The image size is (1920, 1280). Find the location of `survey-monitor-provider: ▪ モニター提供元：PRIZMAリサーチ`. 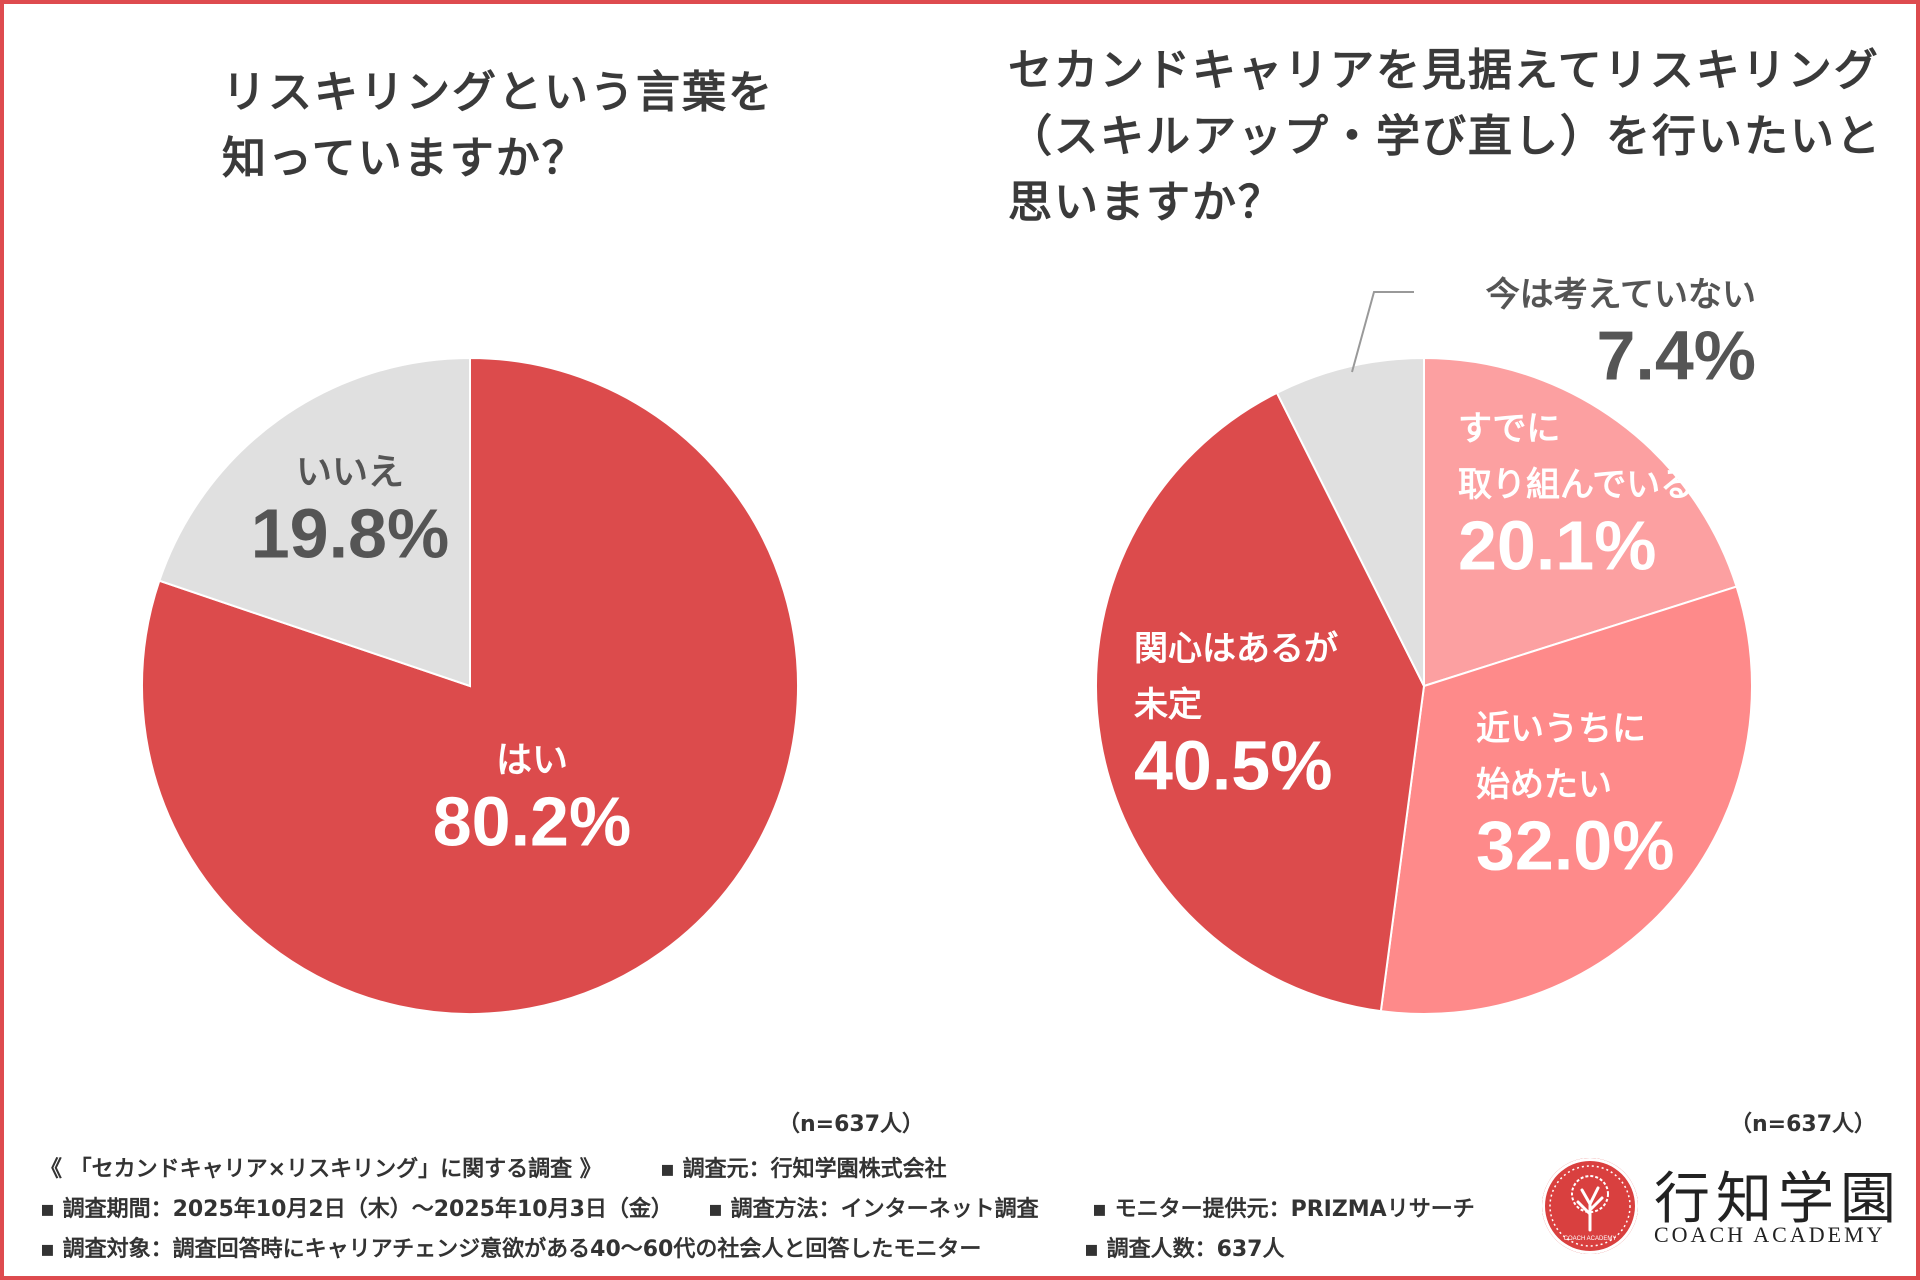

survey-monitor-provider: ▪ モニター提供元：PRIZMAリサーチ is located at coordinates (1283, 1209).